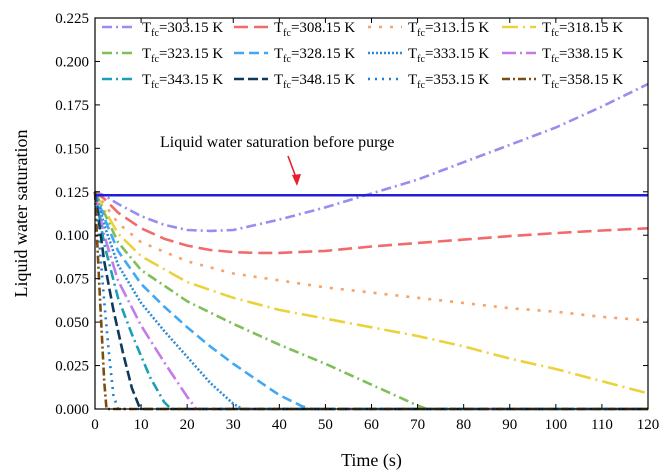  What do you see at coordinates (233, 425) in the screenshot?
I see `x-tick-label: 30` at bounding box center [233, 425].